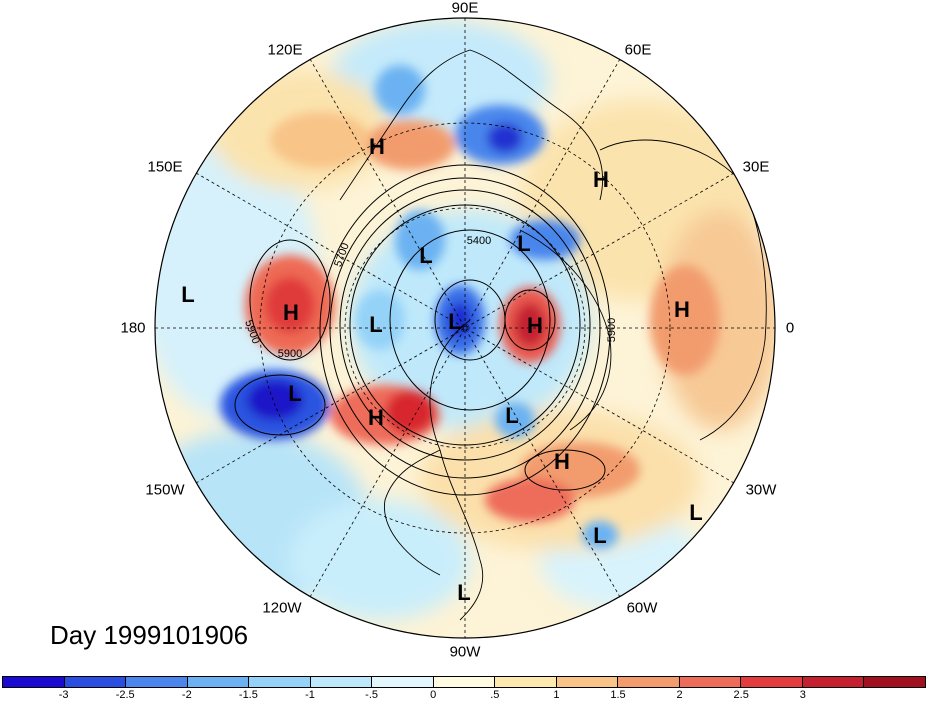 This screenshot has width=928, height=702. What do you see at coordinates (186, 695) in the screenshot?
I see `colorbar-tick-label: -2` at bounding box center [186, 695].